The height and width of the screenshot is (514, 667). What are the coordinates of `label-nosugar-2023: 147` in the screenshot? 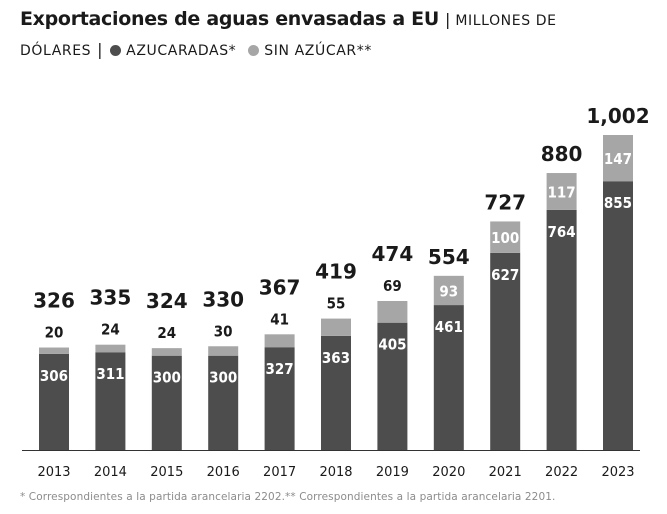 It's located at (618, 159).